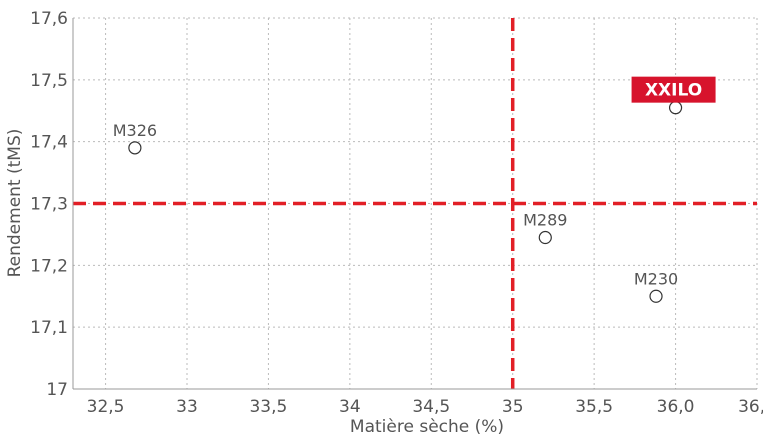 The height and width of the screenshot is (441, 763). Describe the element at coordinates (15, 203) in the screenshot. I see `y-axis-title: Rendement (tMS)` at that location.